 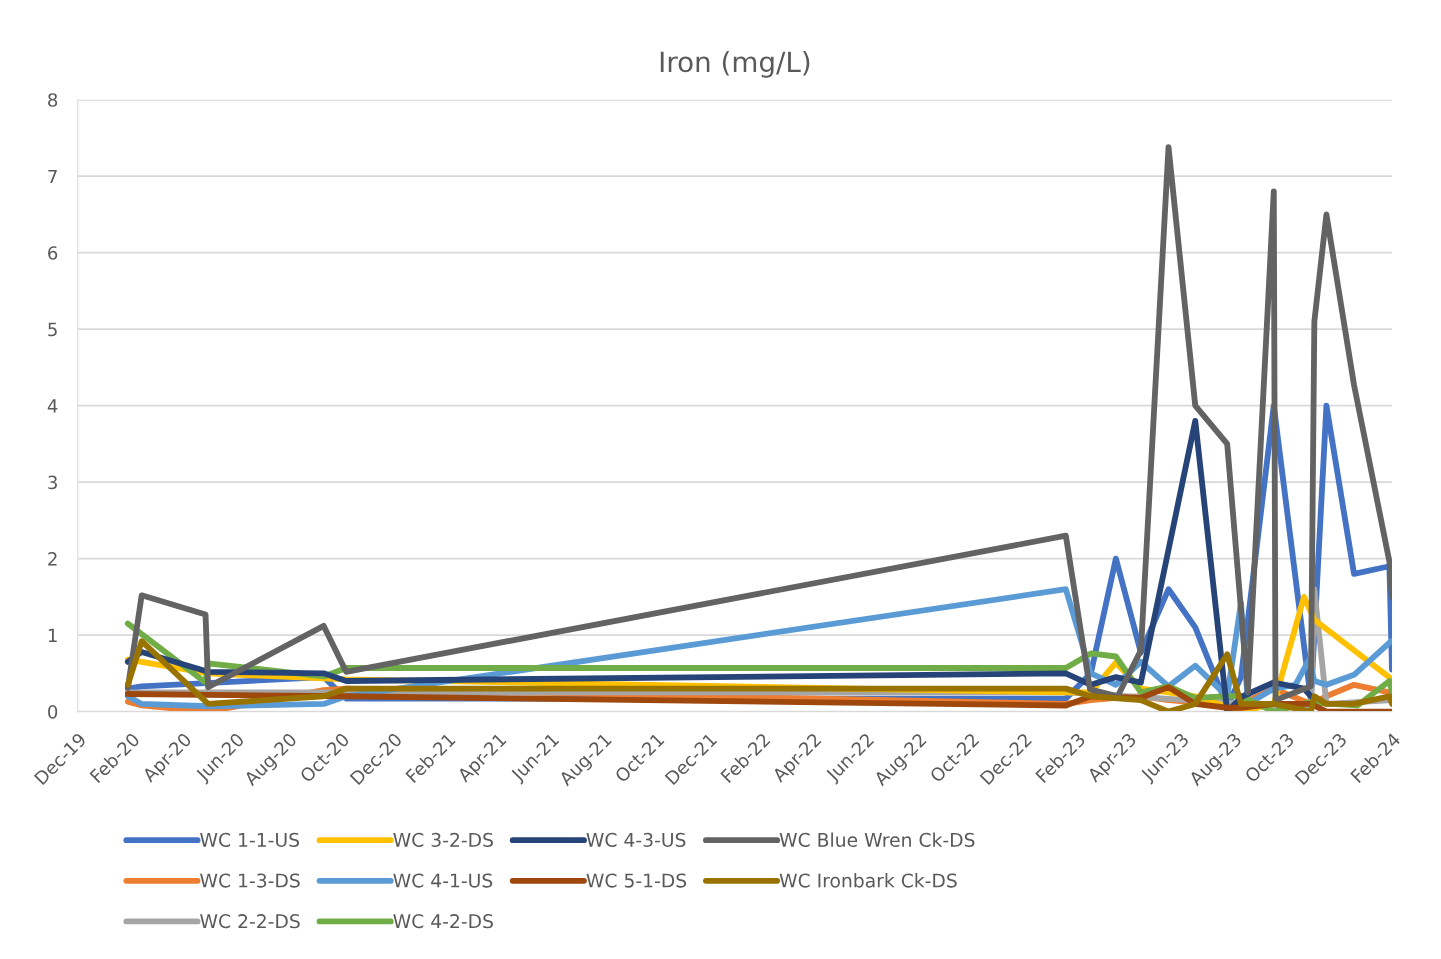 I want to click on legend-label: WC 5-1-DS, so click(x=636, y=880).